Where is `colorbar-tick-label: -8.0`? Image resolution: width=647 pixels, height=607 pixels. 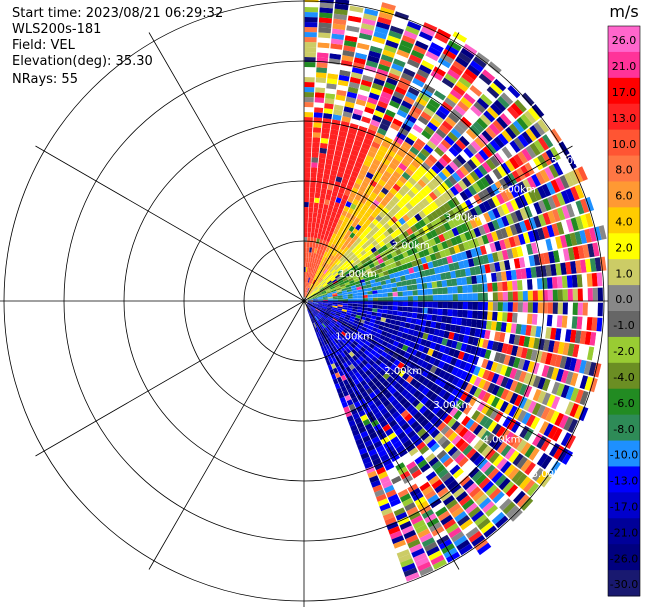 colorbar-tick-label: -8.0 is located at coordinates (623, 429).